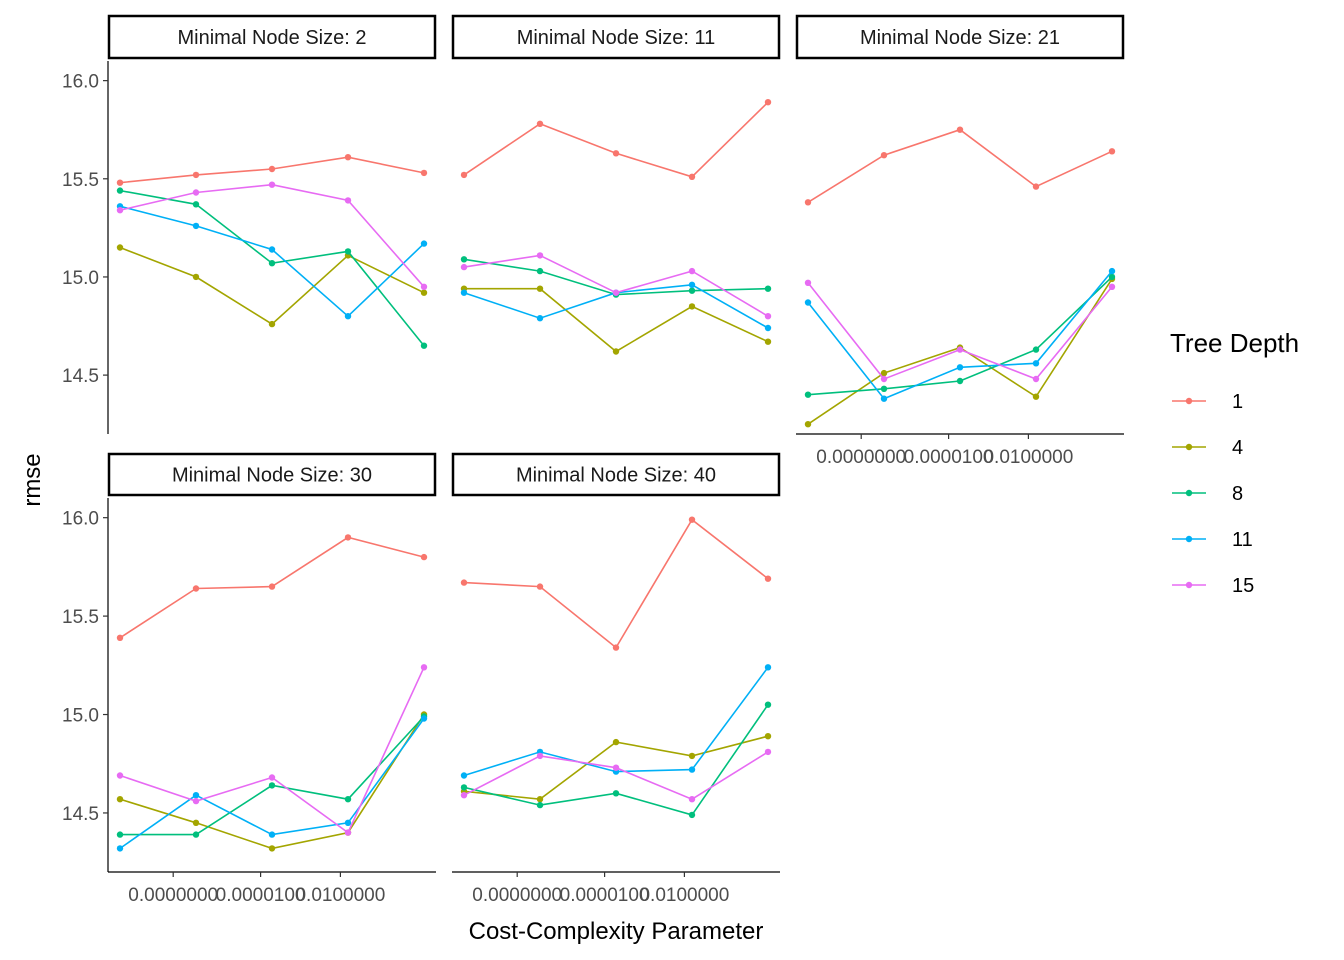  Describe the element at coordinates (1237, 494) in the screenshot. I see `legend-label: 8` at that location.